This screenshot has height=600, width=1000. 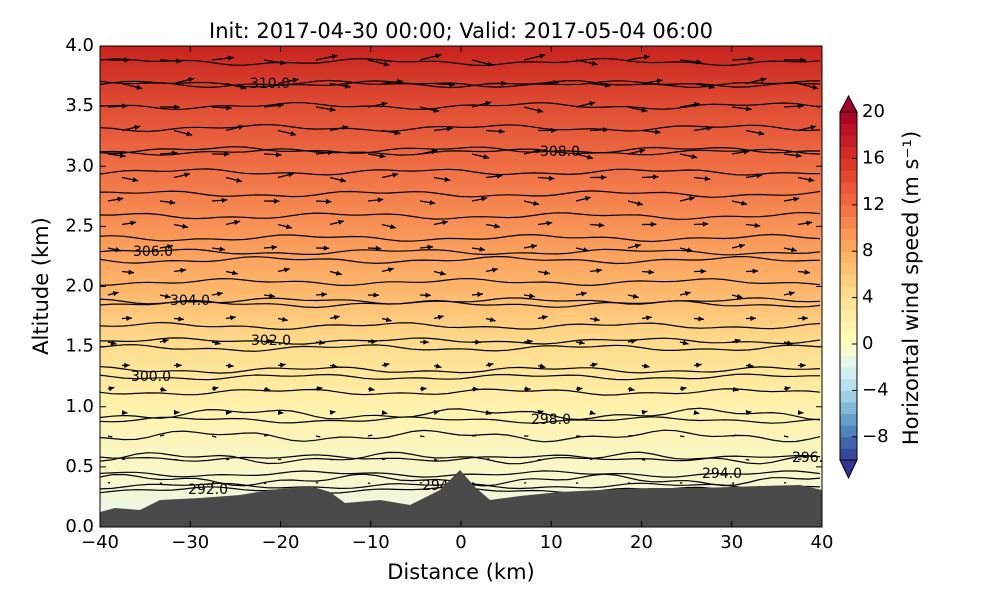 I want to click on x-tick-label: 40, so click(x=822, y=542).